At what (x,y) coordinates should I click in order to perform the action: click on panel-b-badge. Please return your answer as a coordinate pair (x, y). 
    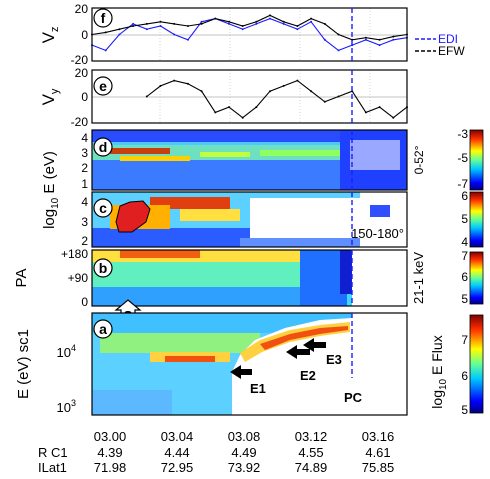
    Looking at the image, I should click on (103, 268).